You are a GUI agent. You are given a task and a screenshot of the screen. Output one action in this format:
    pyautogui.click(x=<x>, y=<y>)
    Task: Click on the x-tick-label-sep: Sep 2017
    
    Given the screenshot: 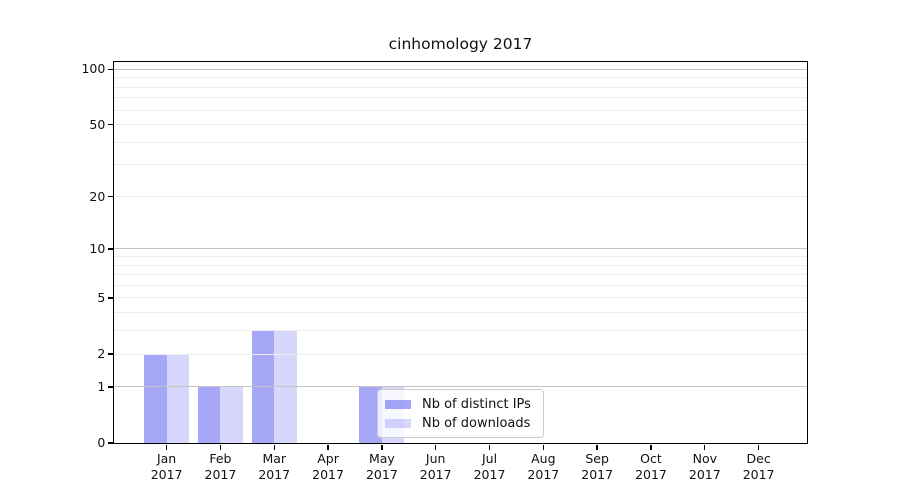 What is the action you would take?
    pyautogui.click(x=597, y=466)
    